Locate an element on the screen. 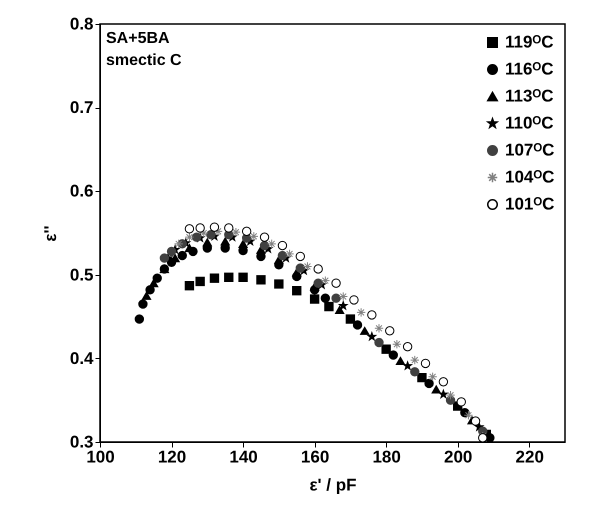 Image resolution: width=601 pixels, height=527 pixels. legend-label: 119ᴼC is located at coordinates (529, 42).